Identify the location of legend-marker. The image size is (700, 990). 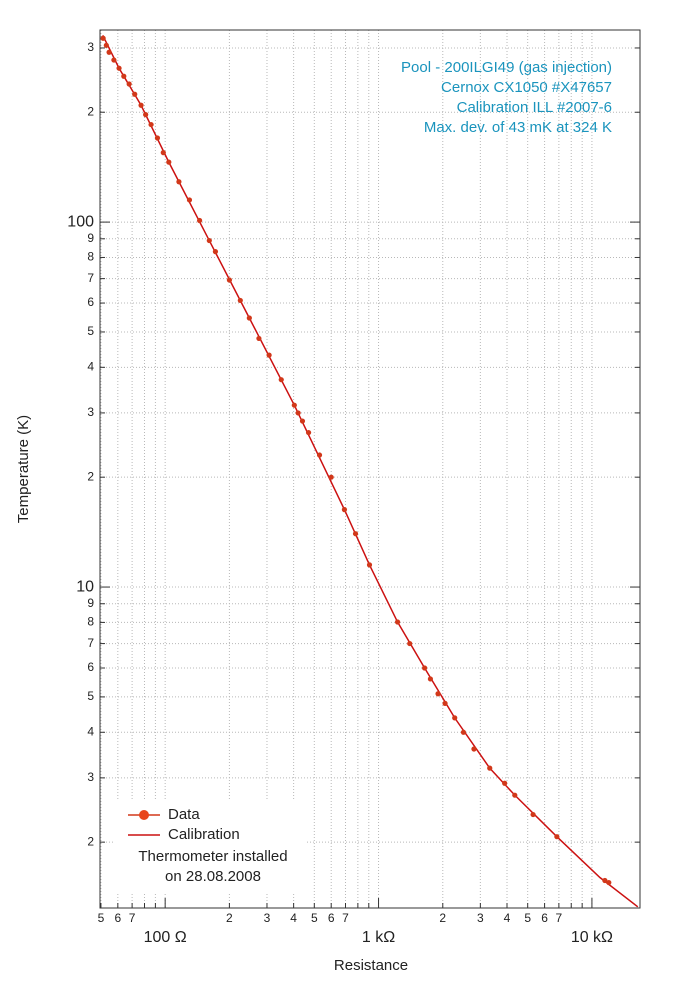
(144, 815).